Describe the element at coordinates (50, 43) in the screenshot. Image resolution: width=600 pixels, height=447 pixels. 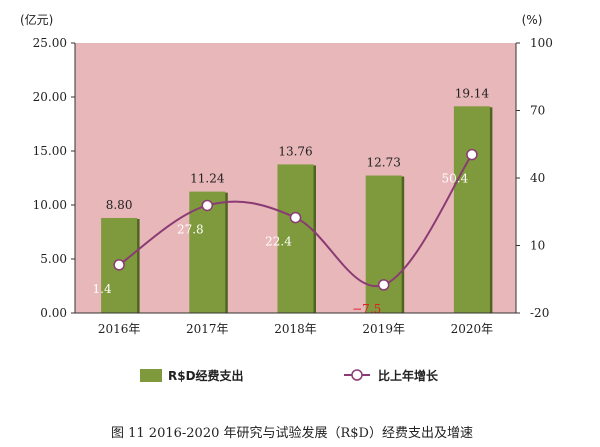
I see `left-axis-tick-label: 25.00` at that location.